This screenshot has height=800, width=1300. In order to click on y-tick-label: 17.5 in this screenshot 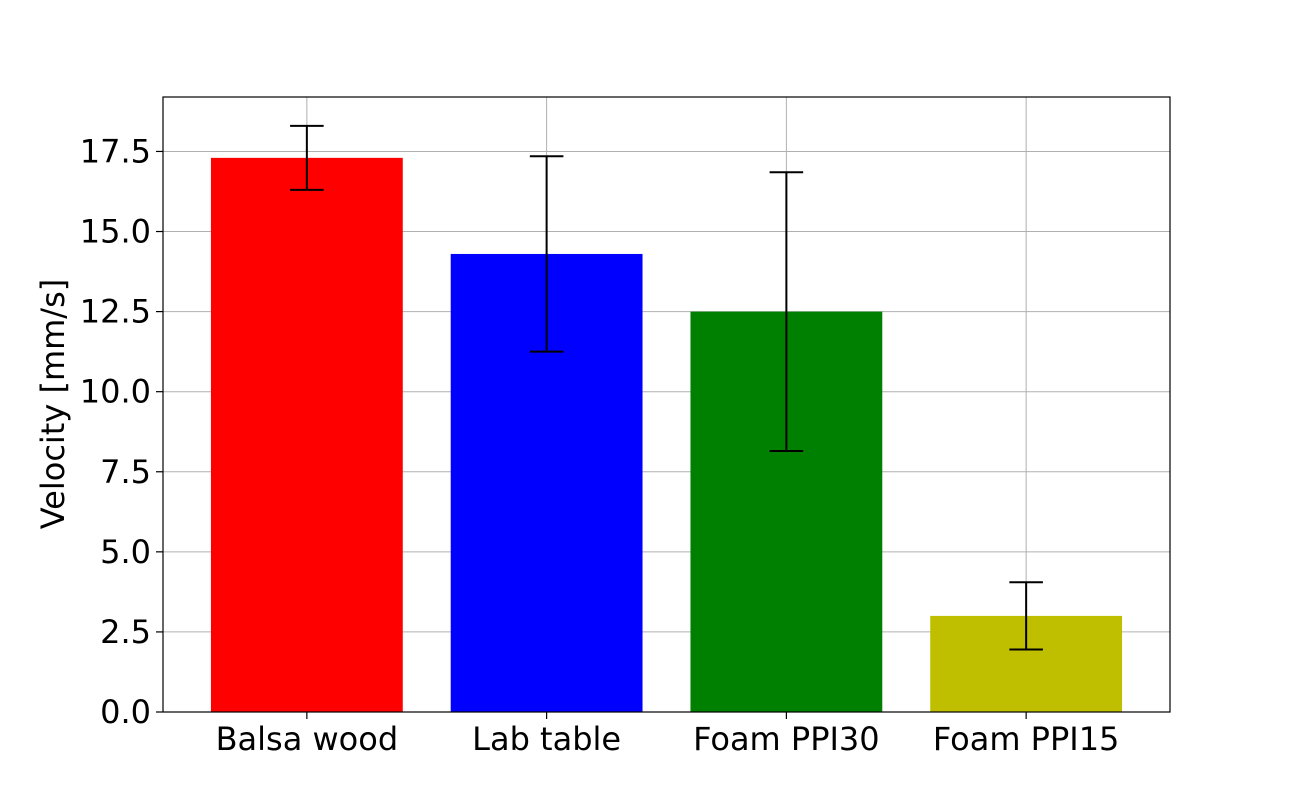, I will do `click(115, 151)`.